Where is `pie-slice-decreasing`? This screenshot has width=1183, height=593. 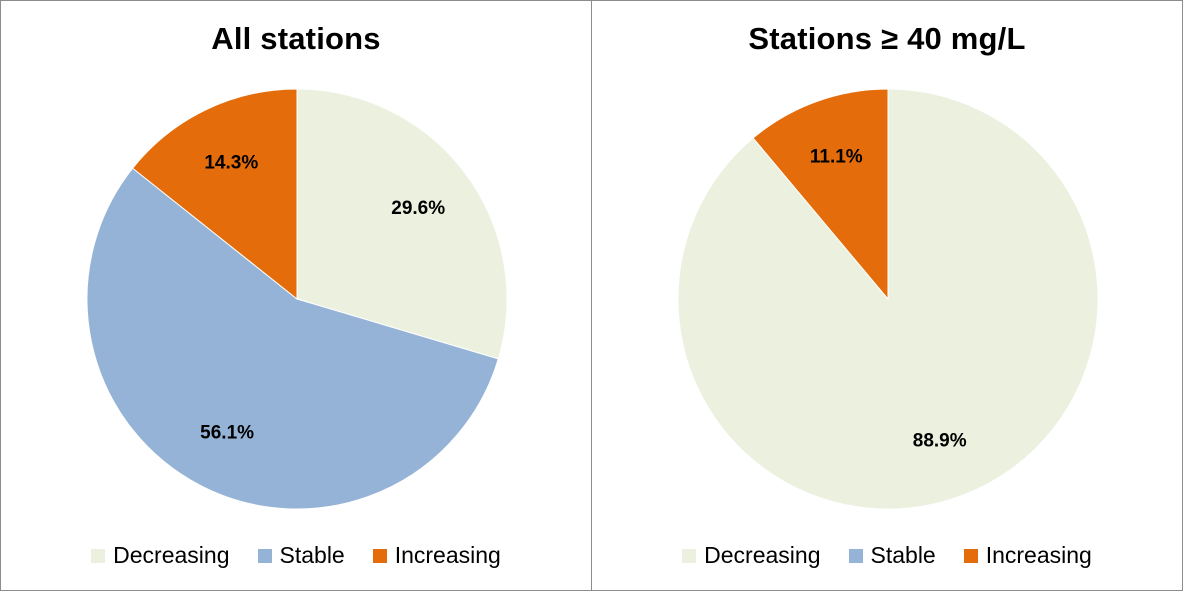
pie-slice-decreasing is located at coordinates (402, 224).